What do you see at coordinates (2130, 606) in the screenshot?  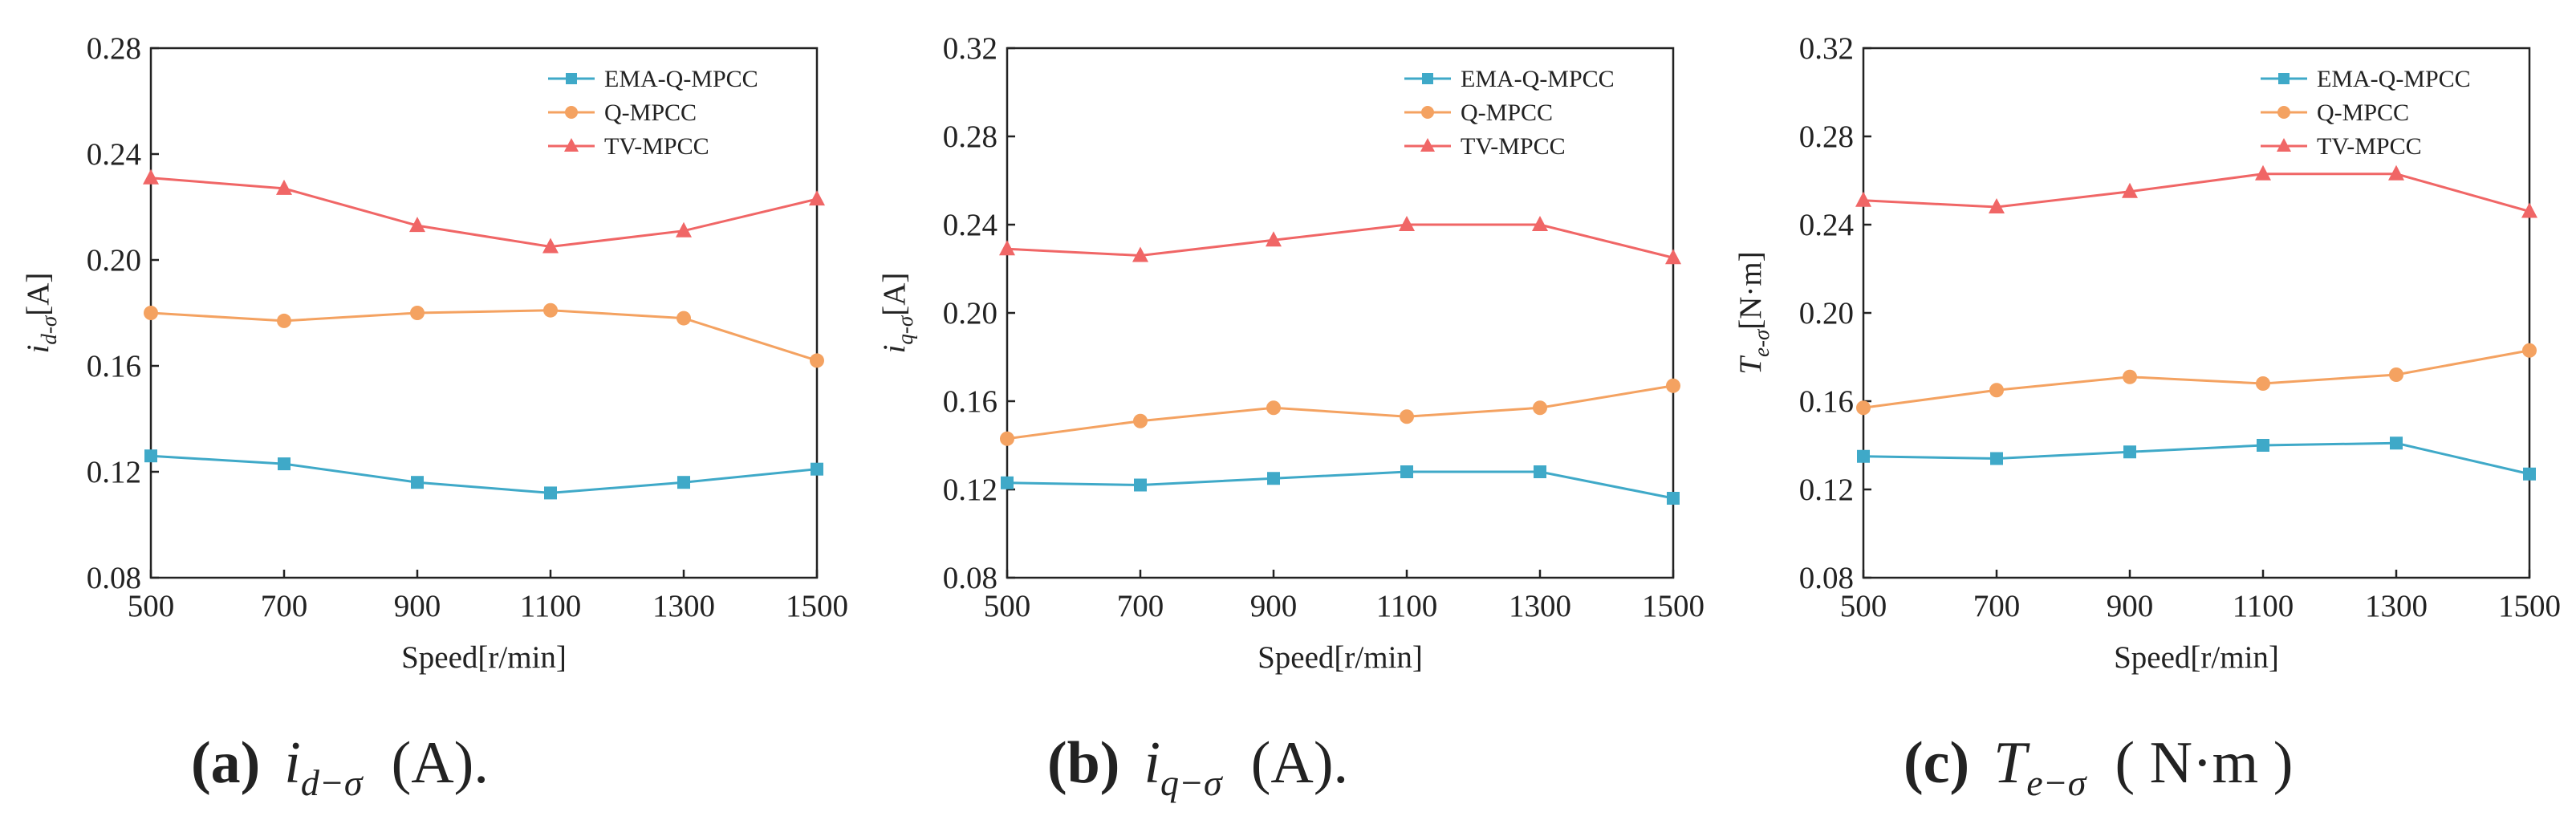 I see `x-tick-label: 900` at bounding box center [2130, 606].